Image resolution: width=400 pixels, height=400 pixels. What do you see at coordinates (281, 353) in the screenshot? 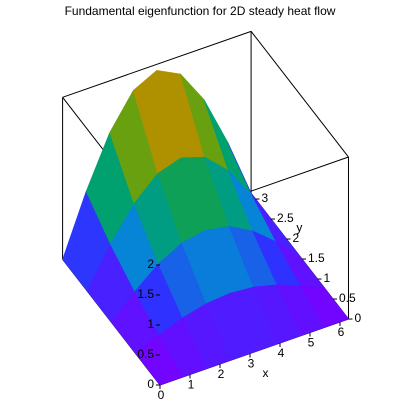
I see `x-tick-label: 4` at bounding box center [281, 353].